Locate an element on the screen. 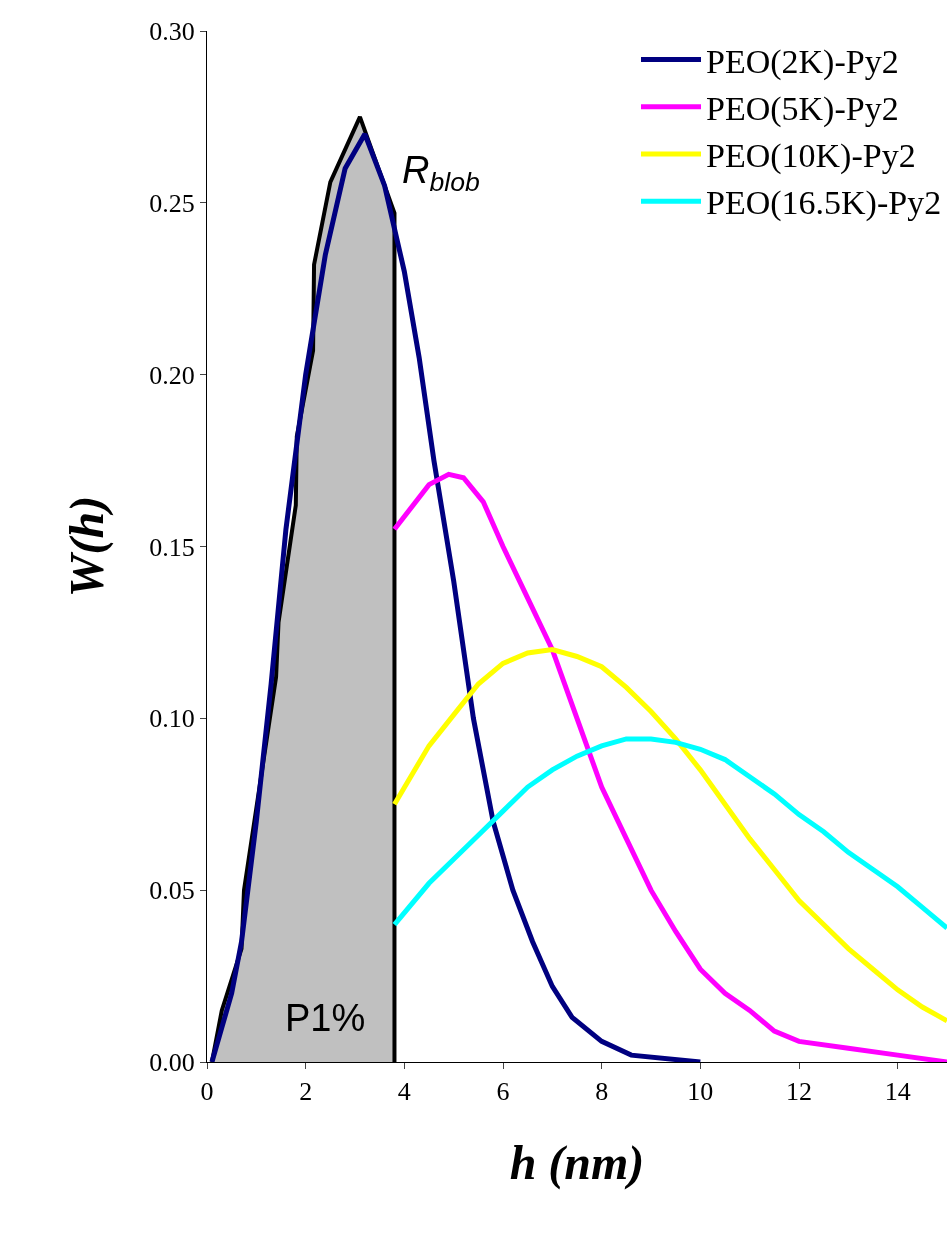  x-tick-label: 4 is located at coordinates (404, 1092).